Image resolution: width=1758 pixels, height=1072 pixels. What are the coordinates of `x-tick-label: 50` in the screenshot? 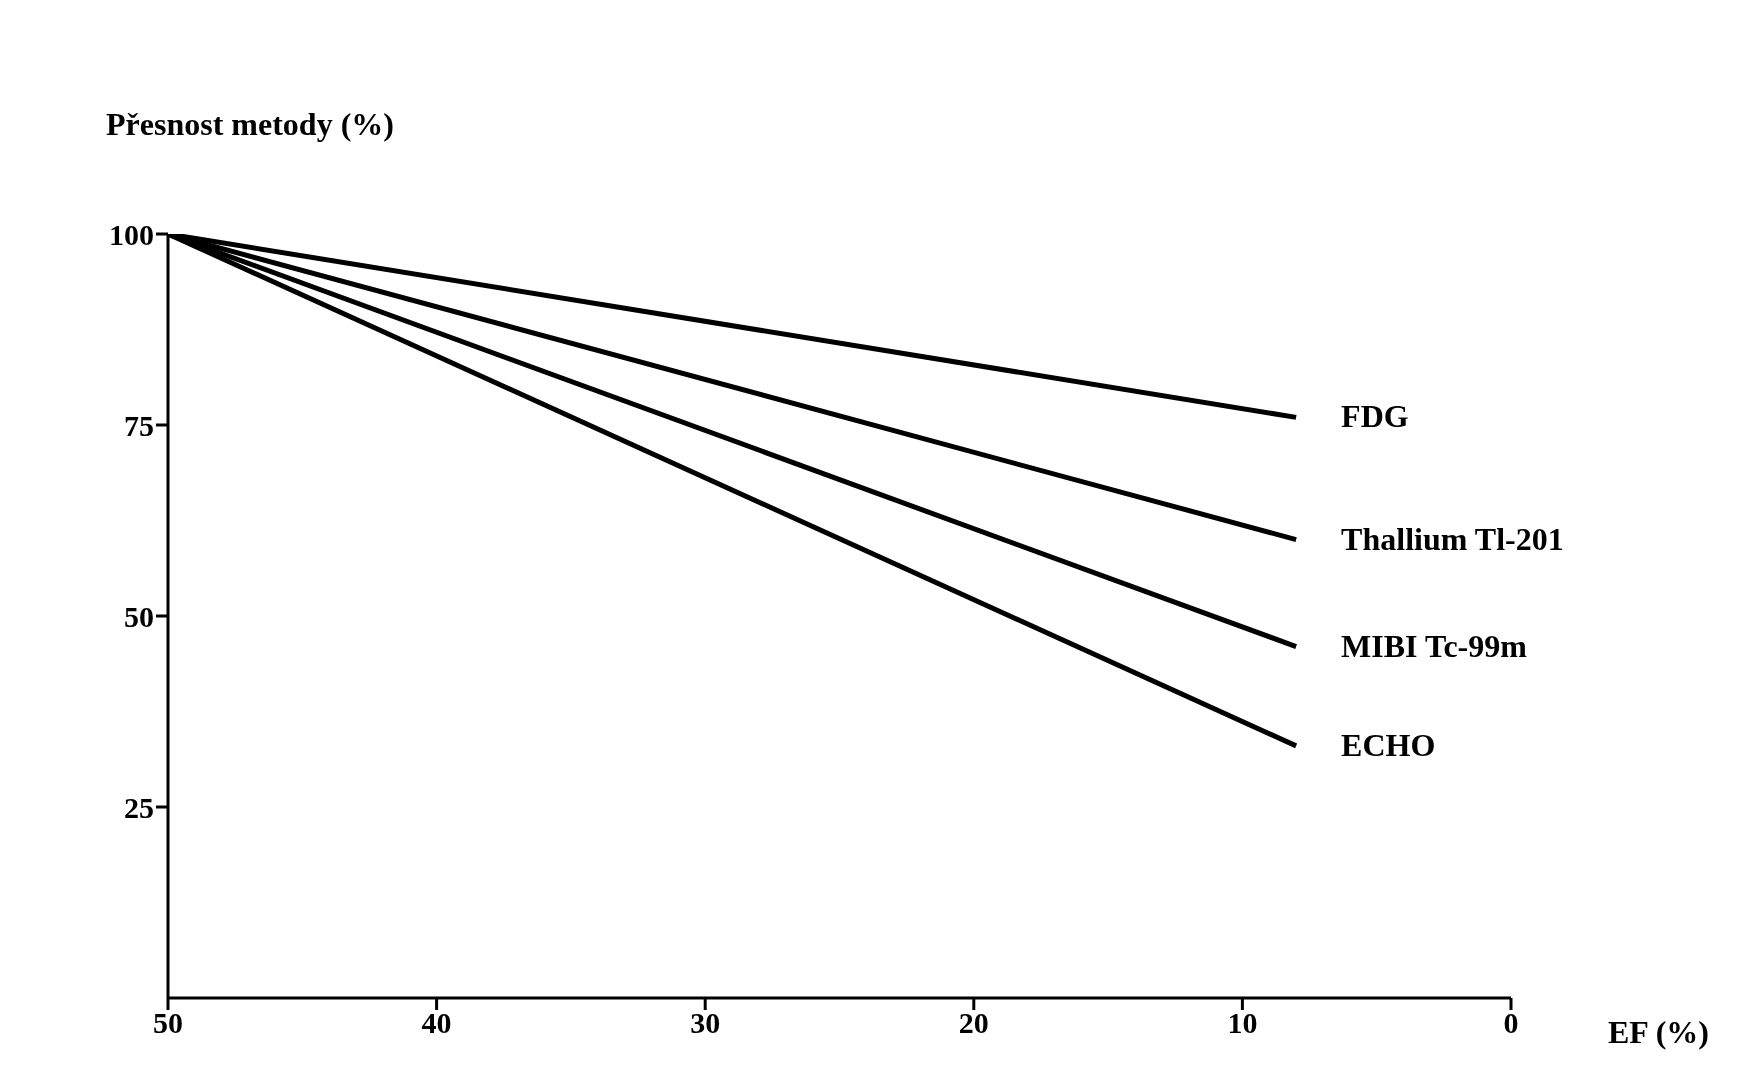 It's located at (168, 1023).